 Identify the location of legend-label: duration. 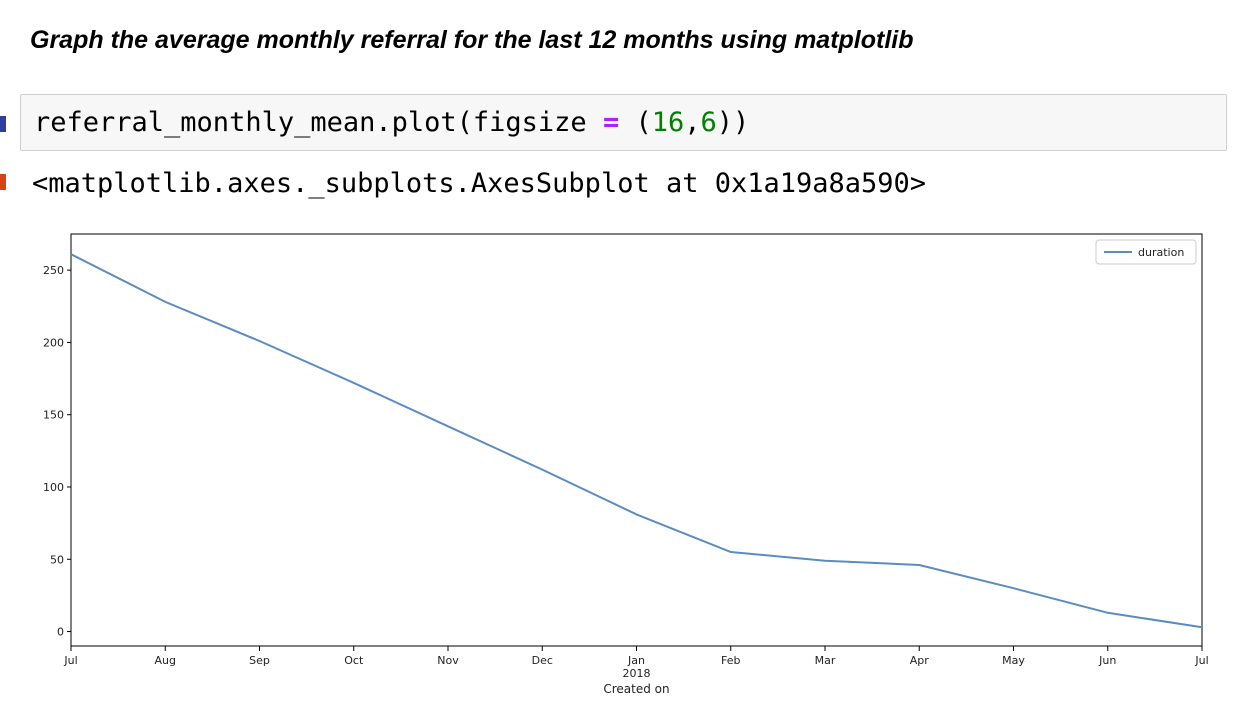
(1161, 252).